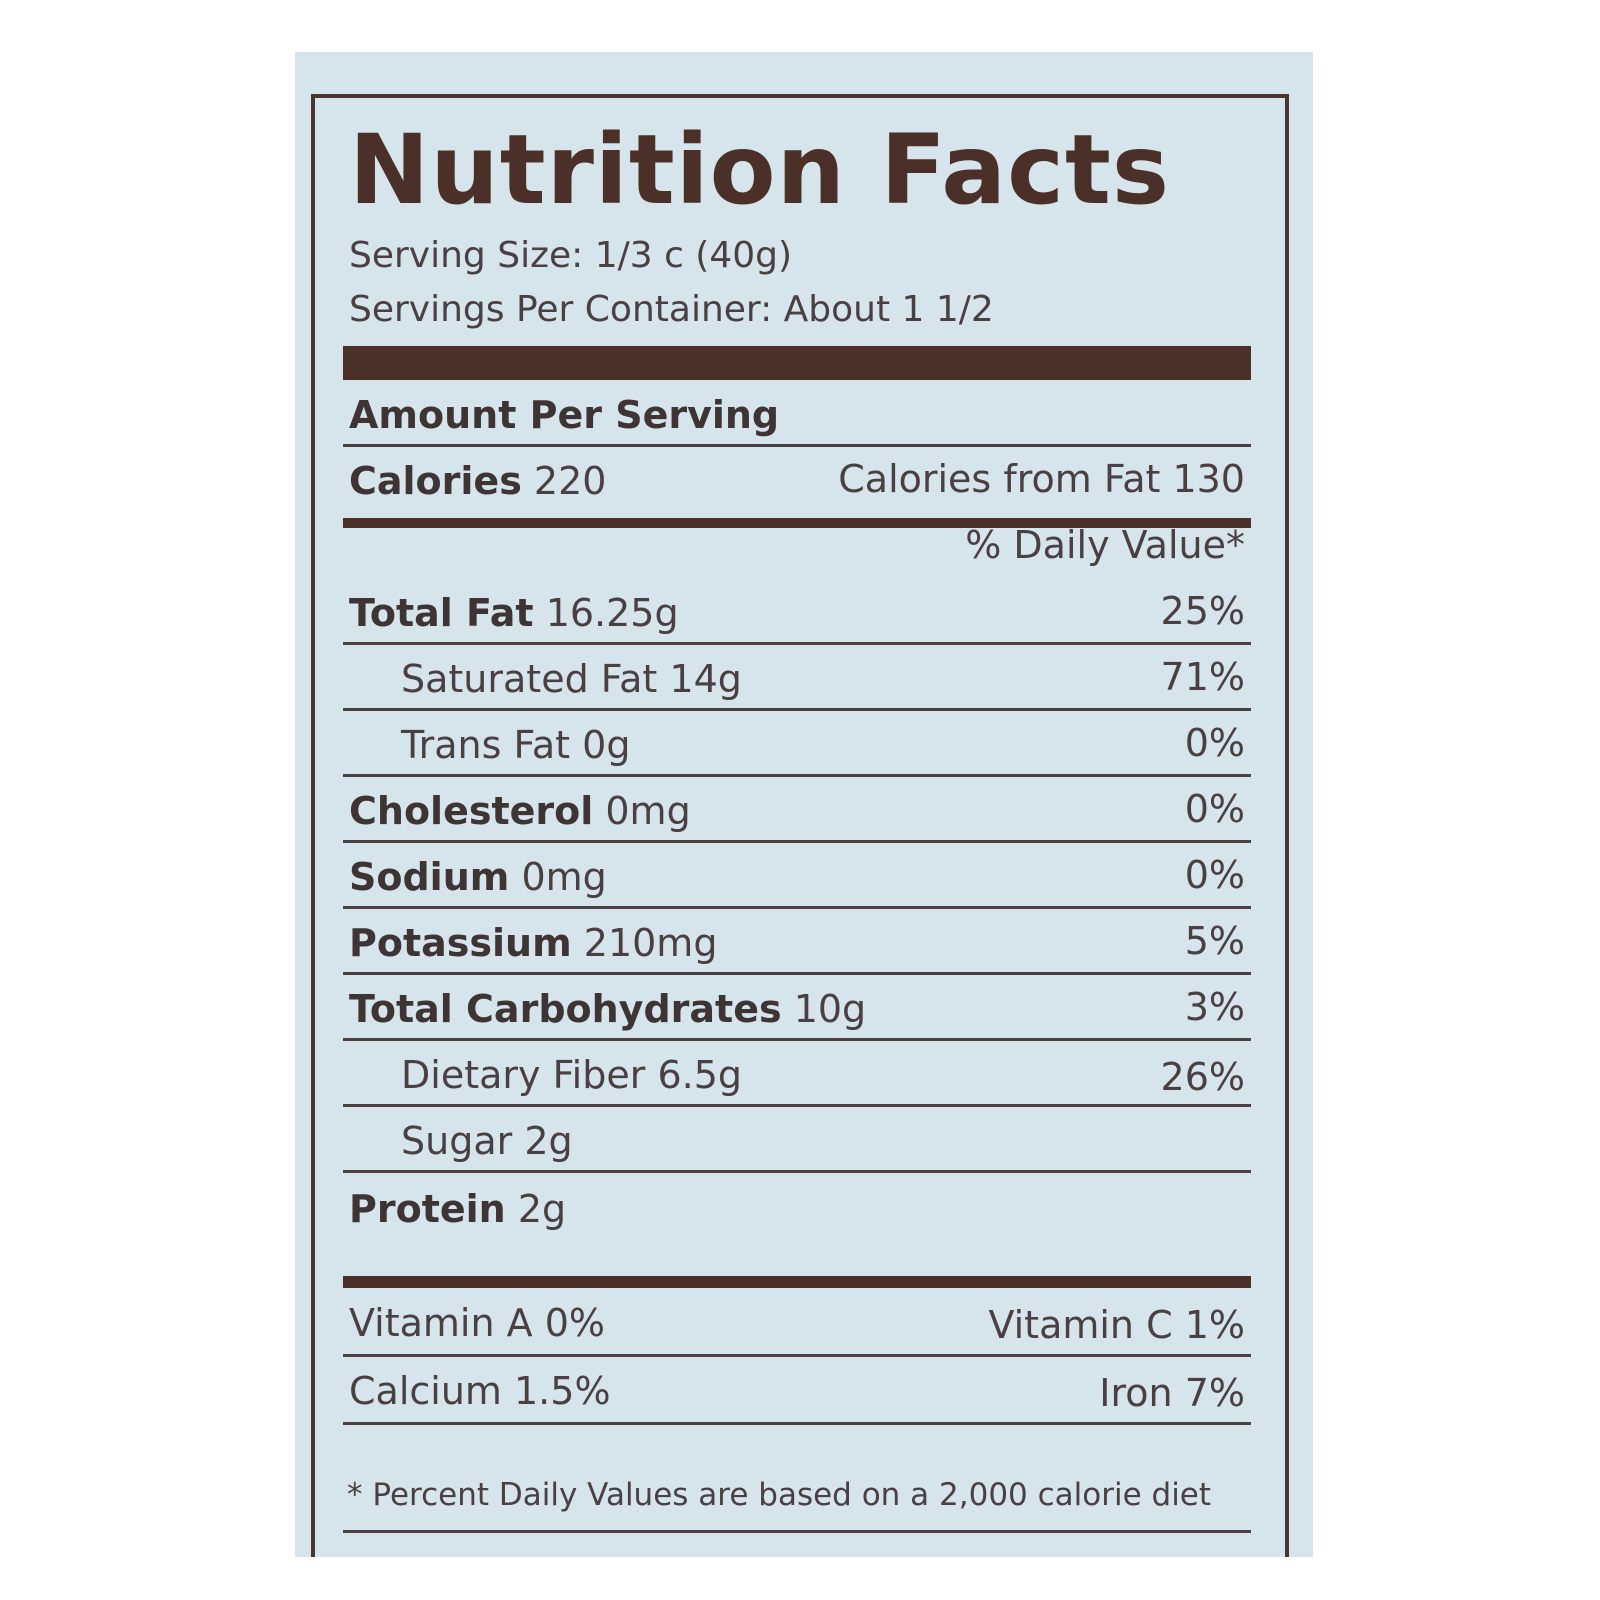 This screenshot has width=1600, height=1600. What do you see at coordinates (477, 1323) in the screenshot?
I see `vitamin-a: Vitamin A 0%` at bounding box center [477, 1323].